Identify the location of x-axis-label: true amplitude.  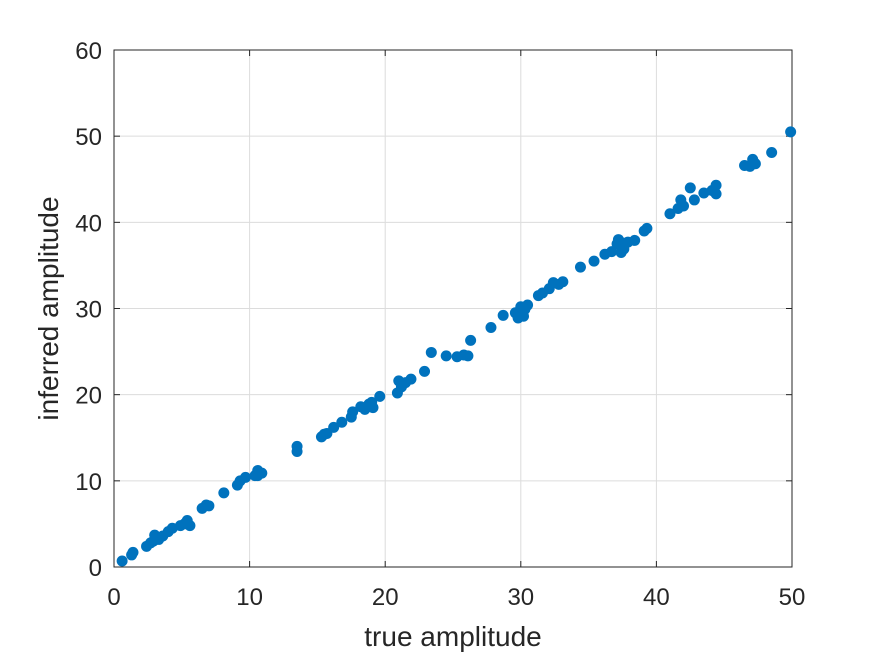
(452, 636).